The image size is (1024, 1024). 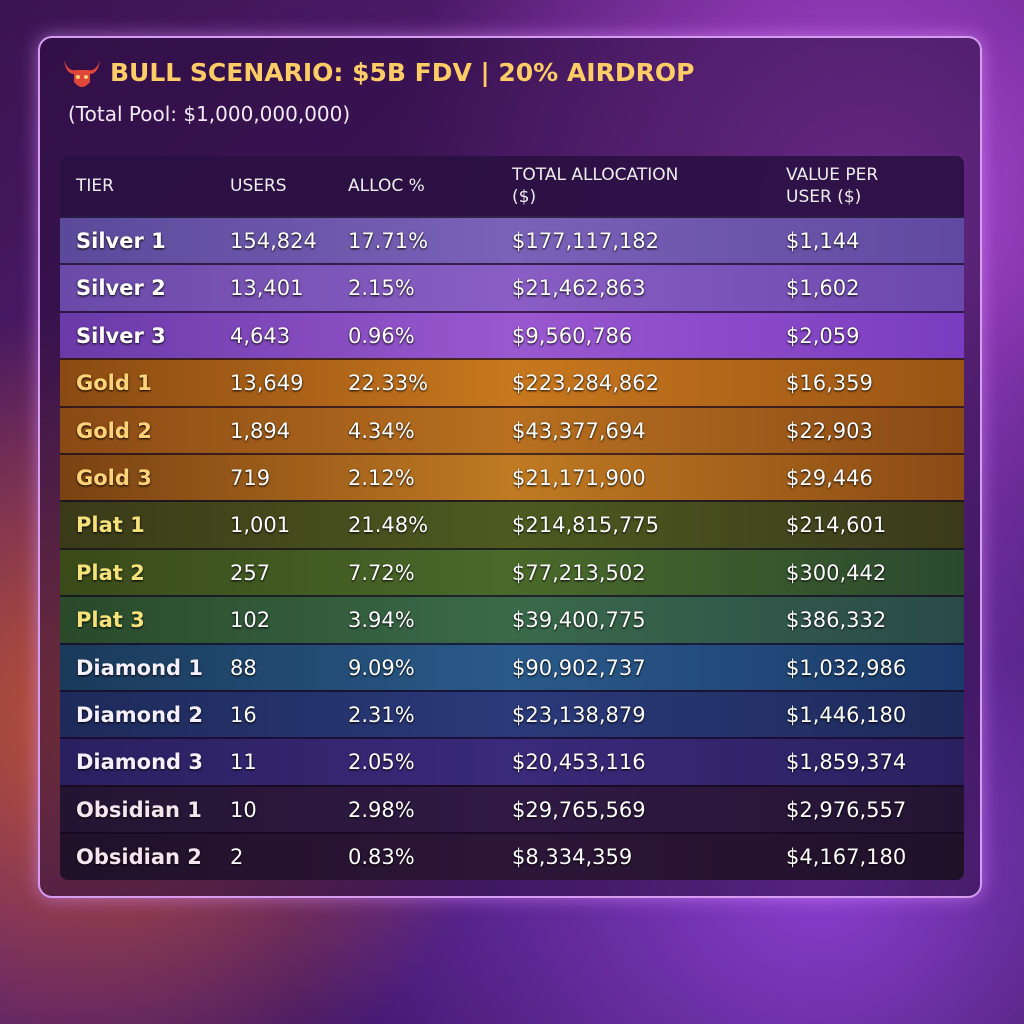 I want to click on table-cell: 9.09%, so click(x=381, y=667).